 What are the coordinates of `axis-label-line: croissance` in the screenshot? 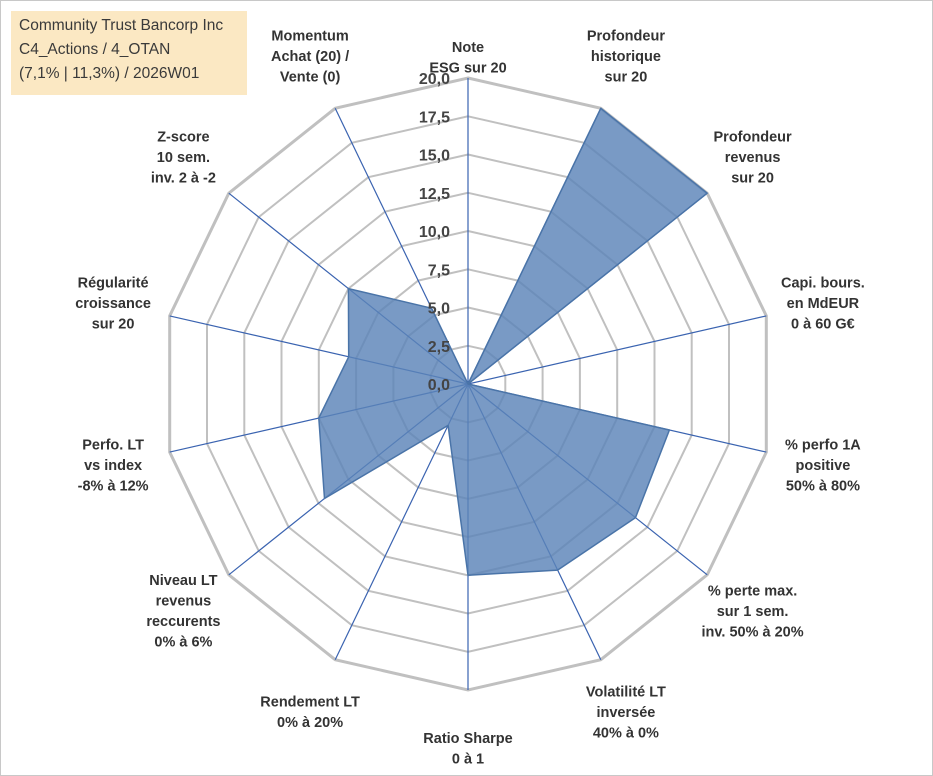 It's located at (113, 304).